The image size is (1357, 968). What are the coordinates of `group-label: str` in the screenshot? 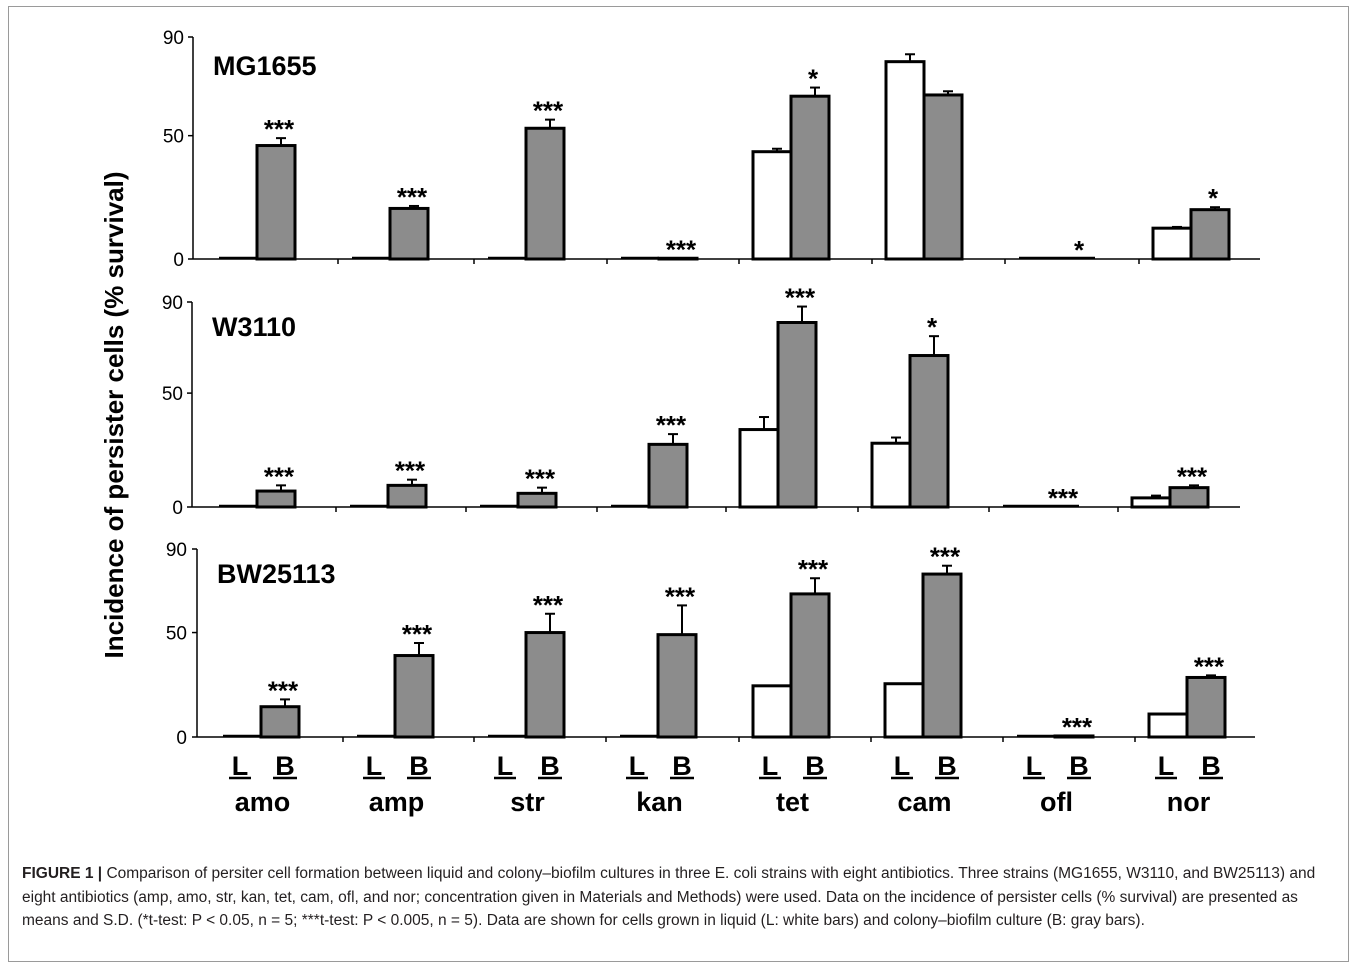 It's located at (527, 802).